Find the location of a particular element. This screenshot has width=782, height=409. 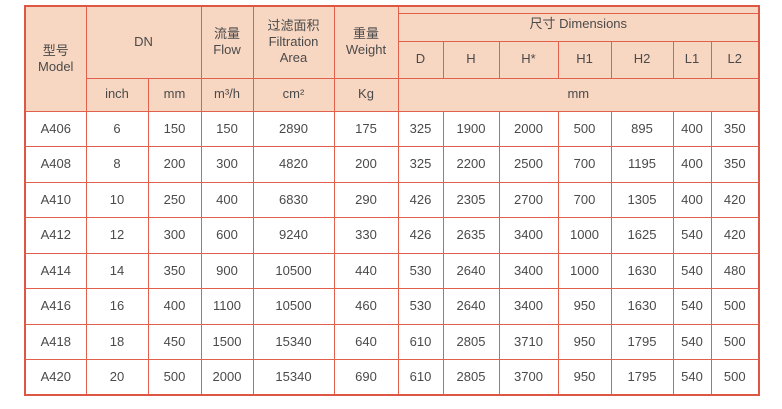

col-header-weight: 重量 Weight is located at coordinates (366, 42).